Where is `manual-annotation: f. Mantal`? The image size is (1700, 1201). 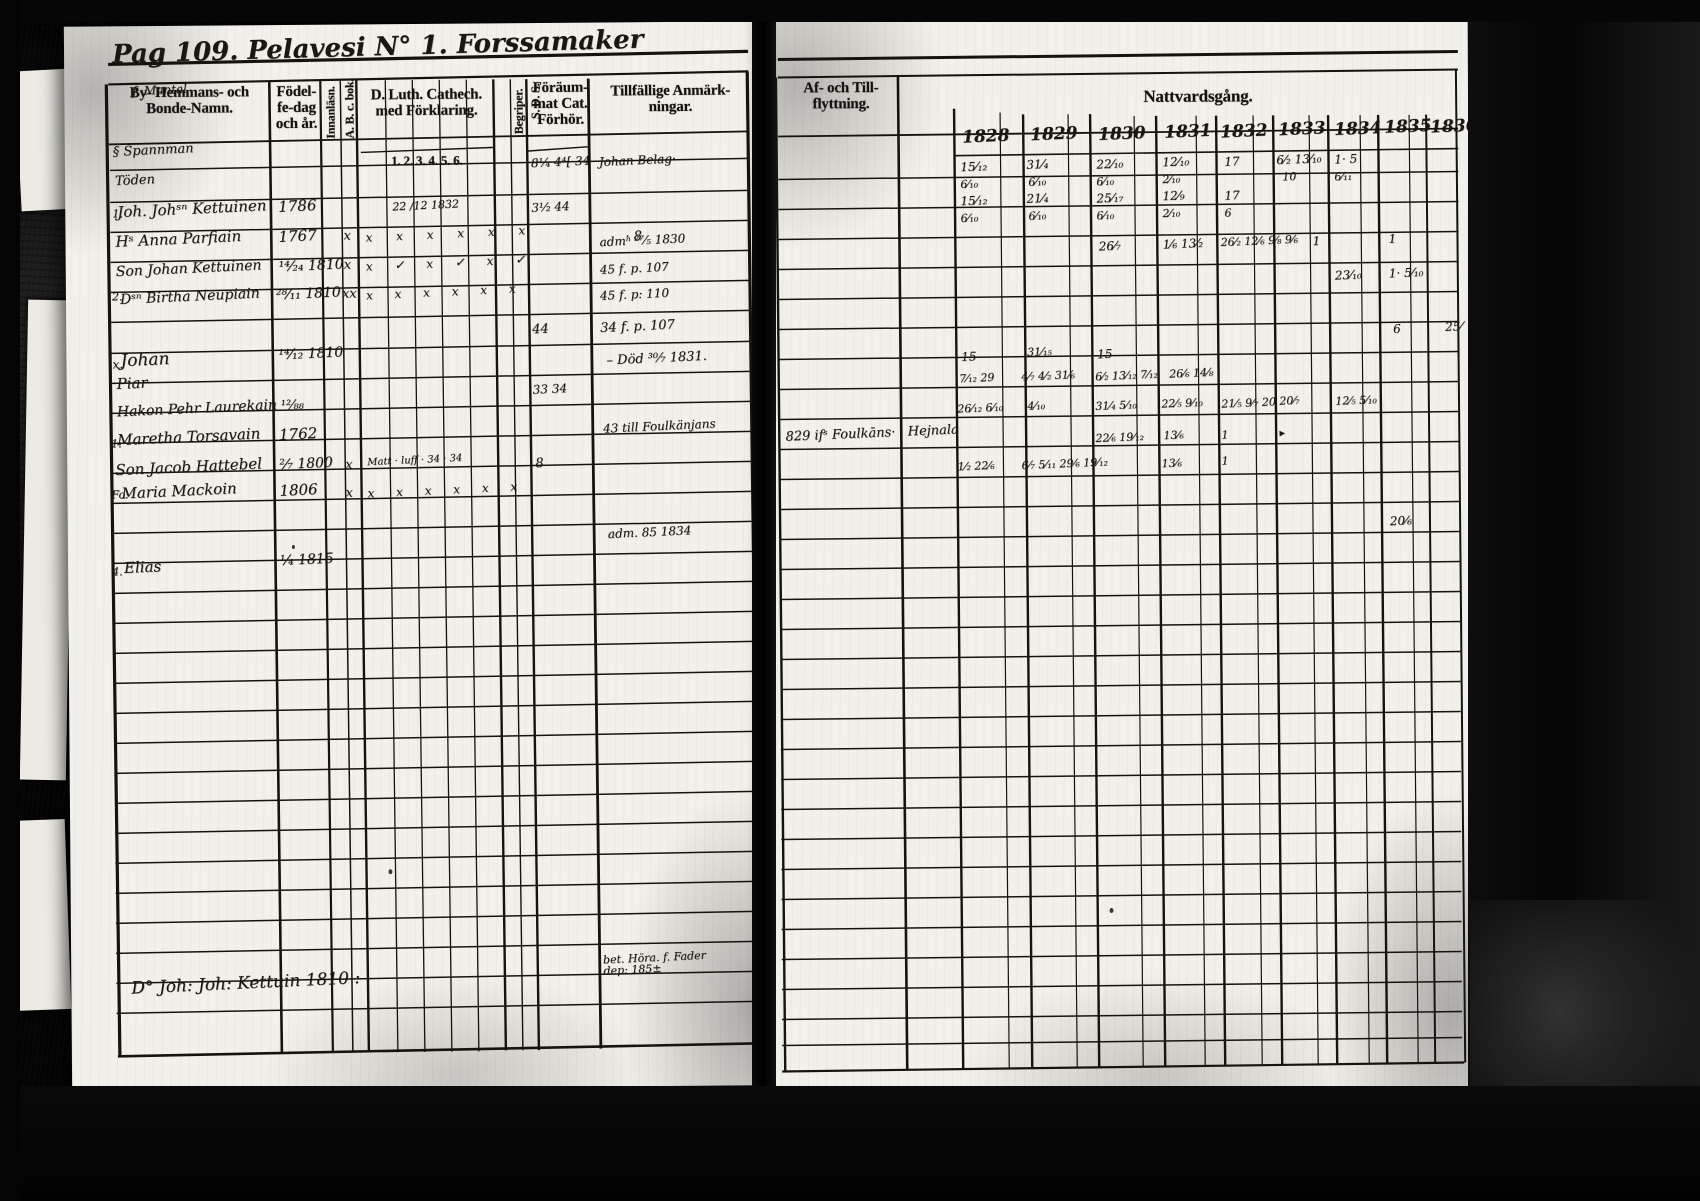
manual-annotation: f. Mantal is located at coordinates (160, 90).